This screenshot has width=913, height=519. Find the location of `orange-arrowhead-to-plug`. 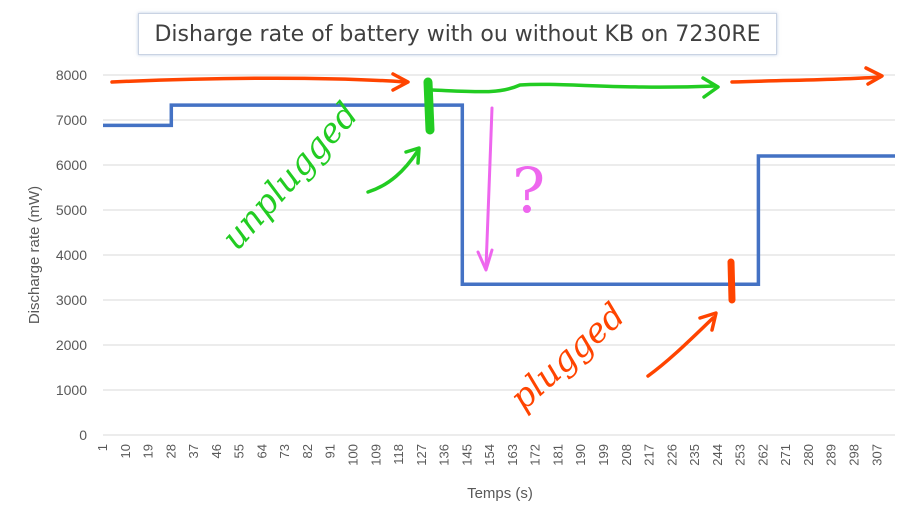

orange-arrowhead-to-plug is located at coordinates (708, 321).